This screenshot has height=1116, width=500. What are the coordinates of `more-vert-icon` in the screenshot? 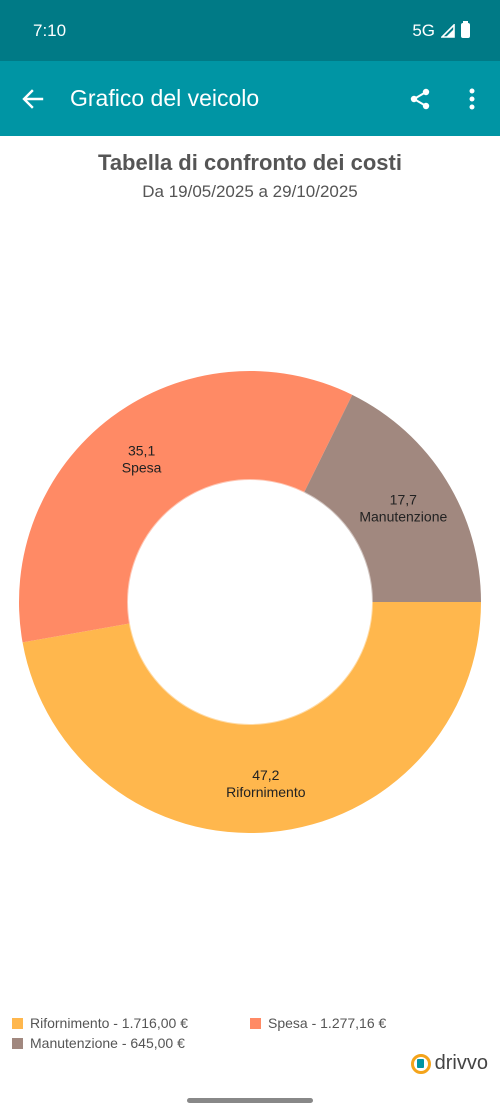 It's located at (472, 98).